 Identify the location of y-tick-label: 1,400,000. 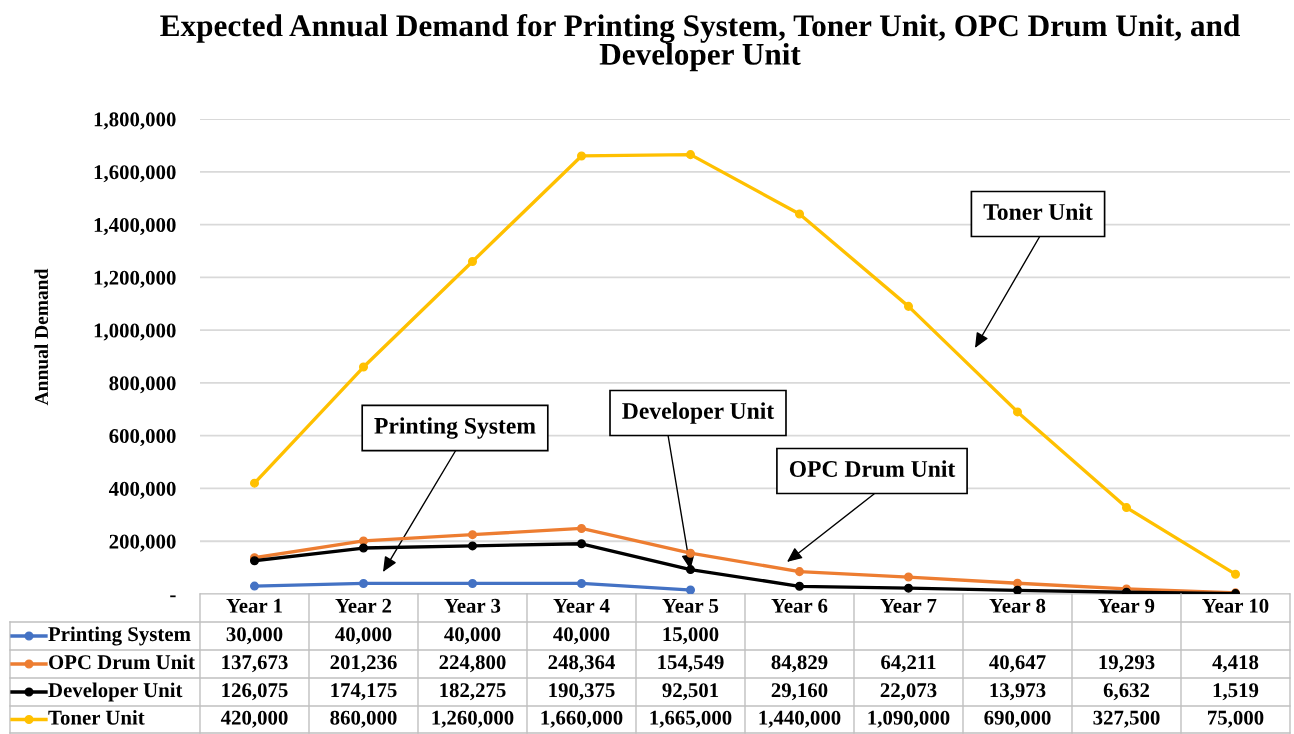
(135, 226).